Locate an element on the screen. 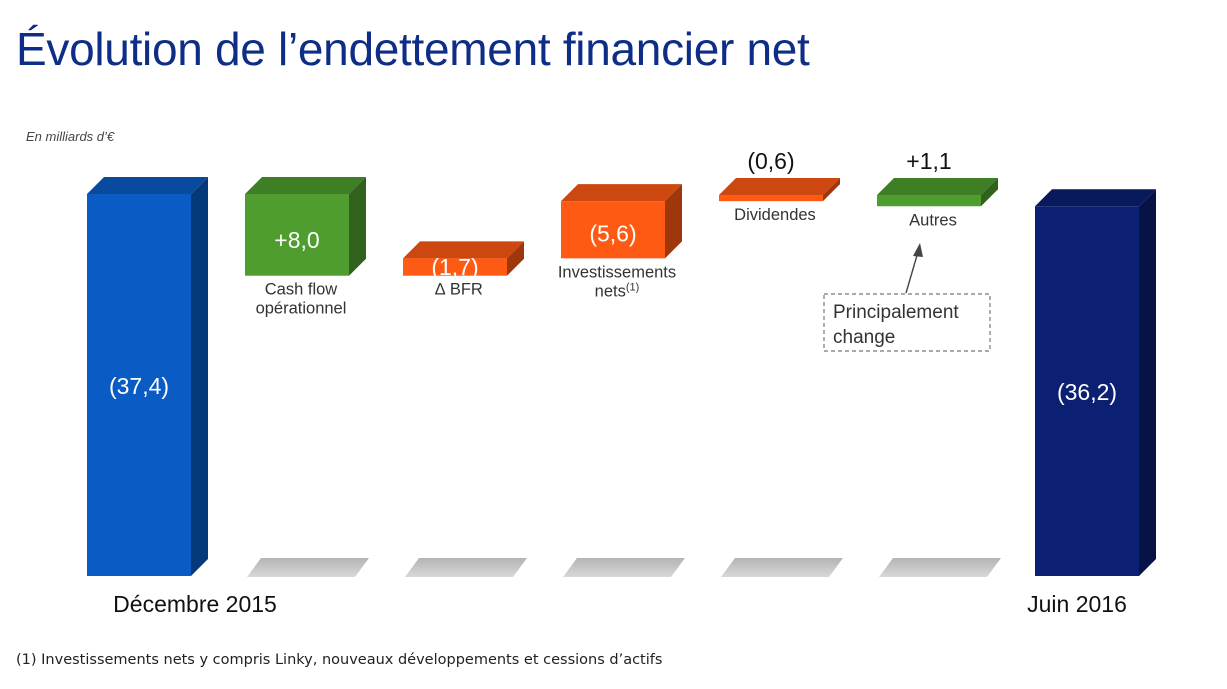  annotation-arrow-line is located at coordinates (912, 272).